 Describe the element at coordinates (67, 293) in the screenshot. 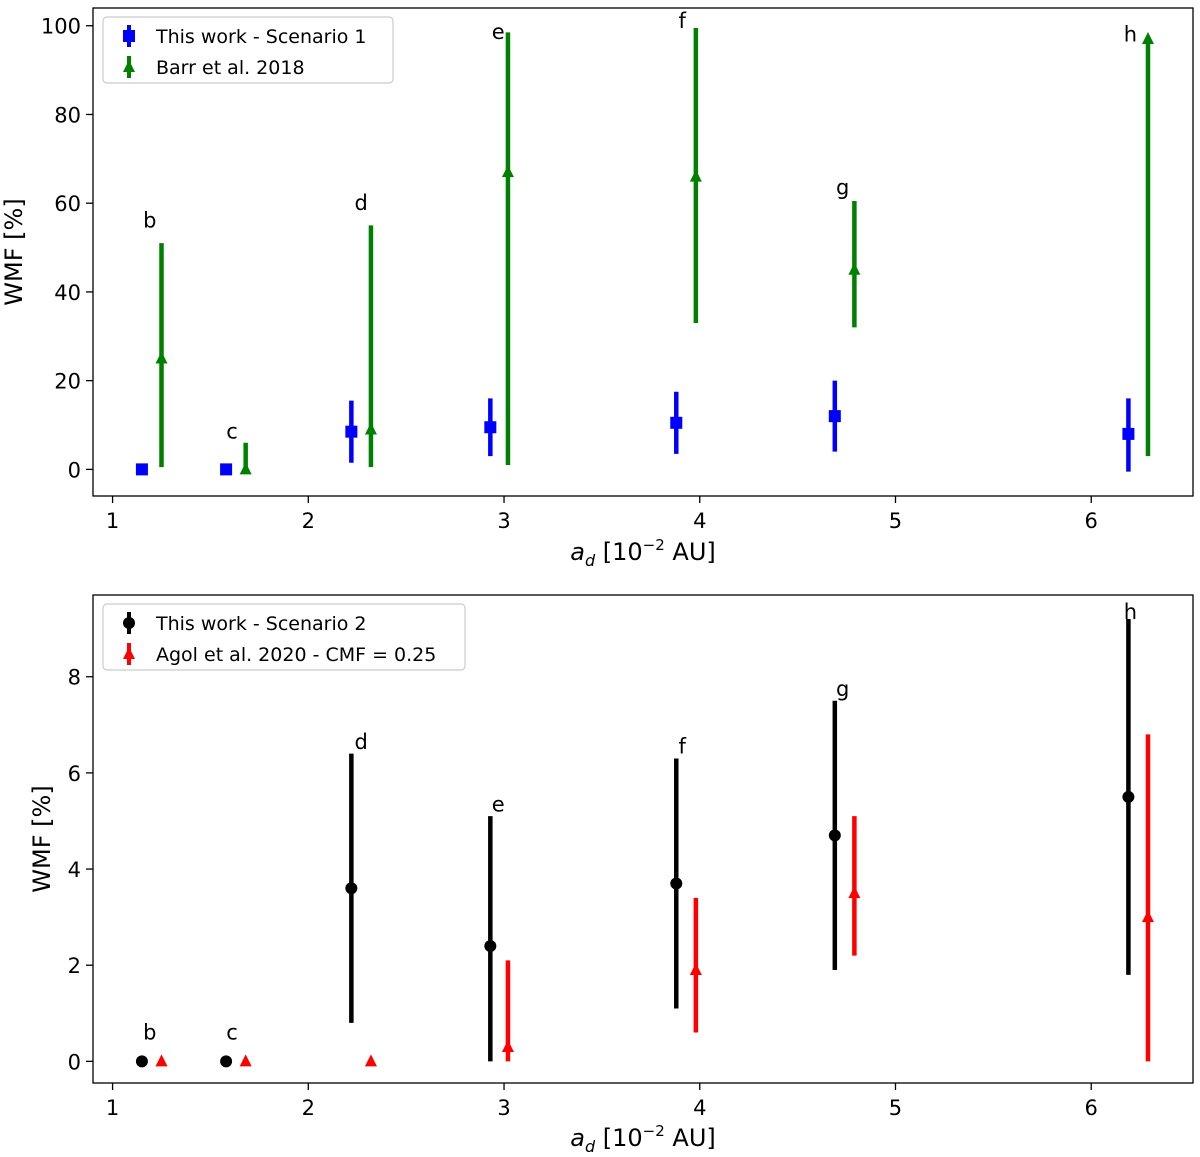

I see `y-tick-label: 40` at that location.